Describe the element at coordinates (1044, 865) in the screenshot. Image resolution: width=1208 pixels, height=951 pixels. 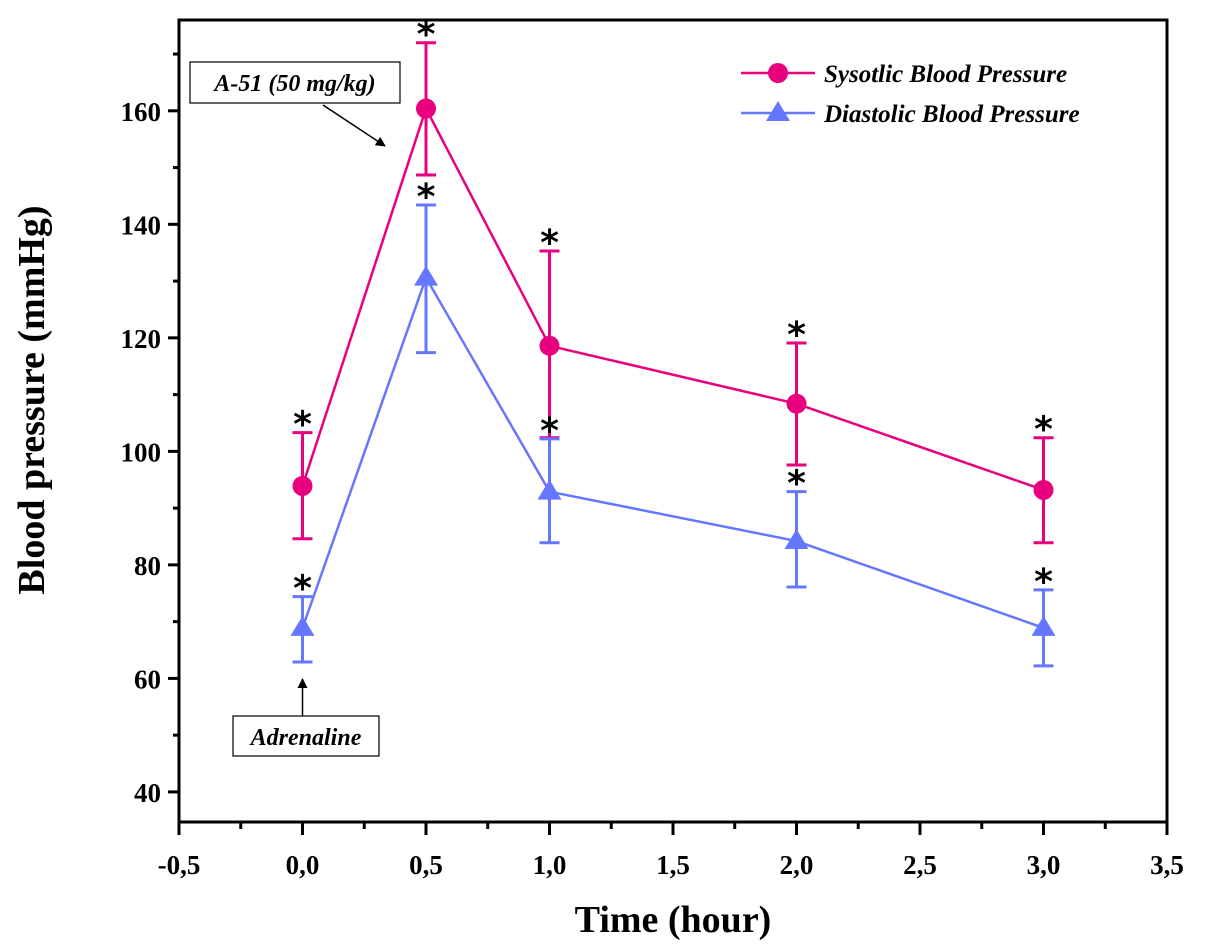
I see `x-tick-label: 3,0` at that location.